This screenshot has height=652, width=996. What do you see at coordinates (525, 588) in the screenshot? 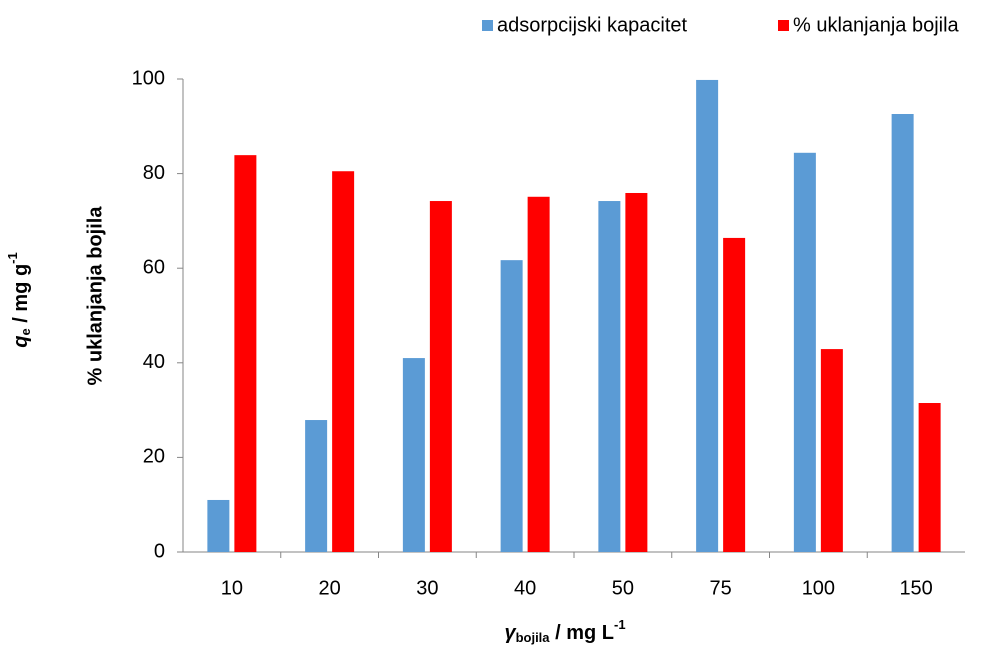
I see `x-tick-label: 40` at bounding box center [525, 588].